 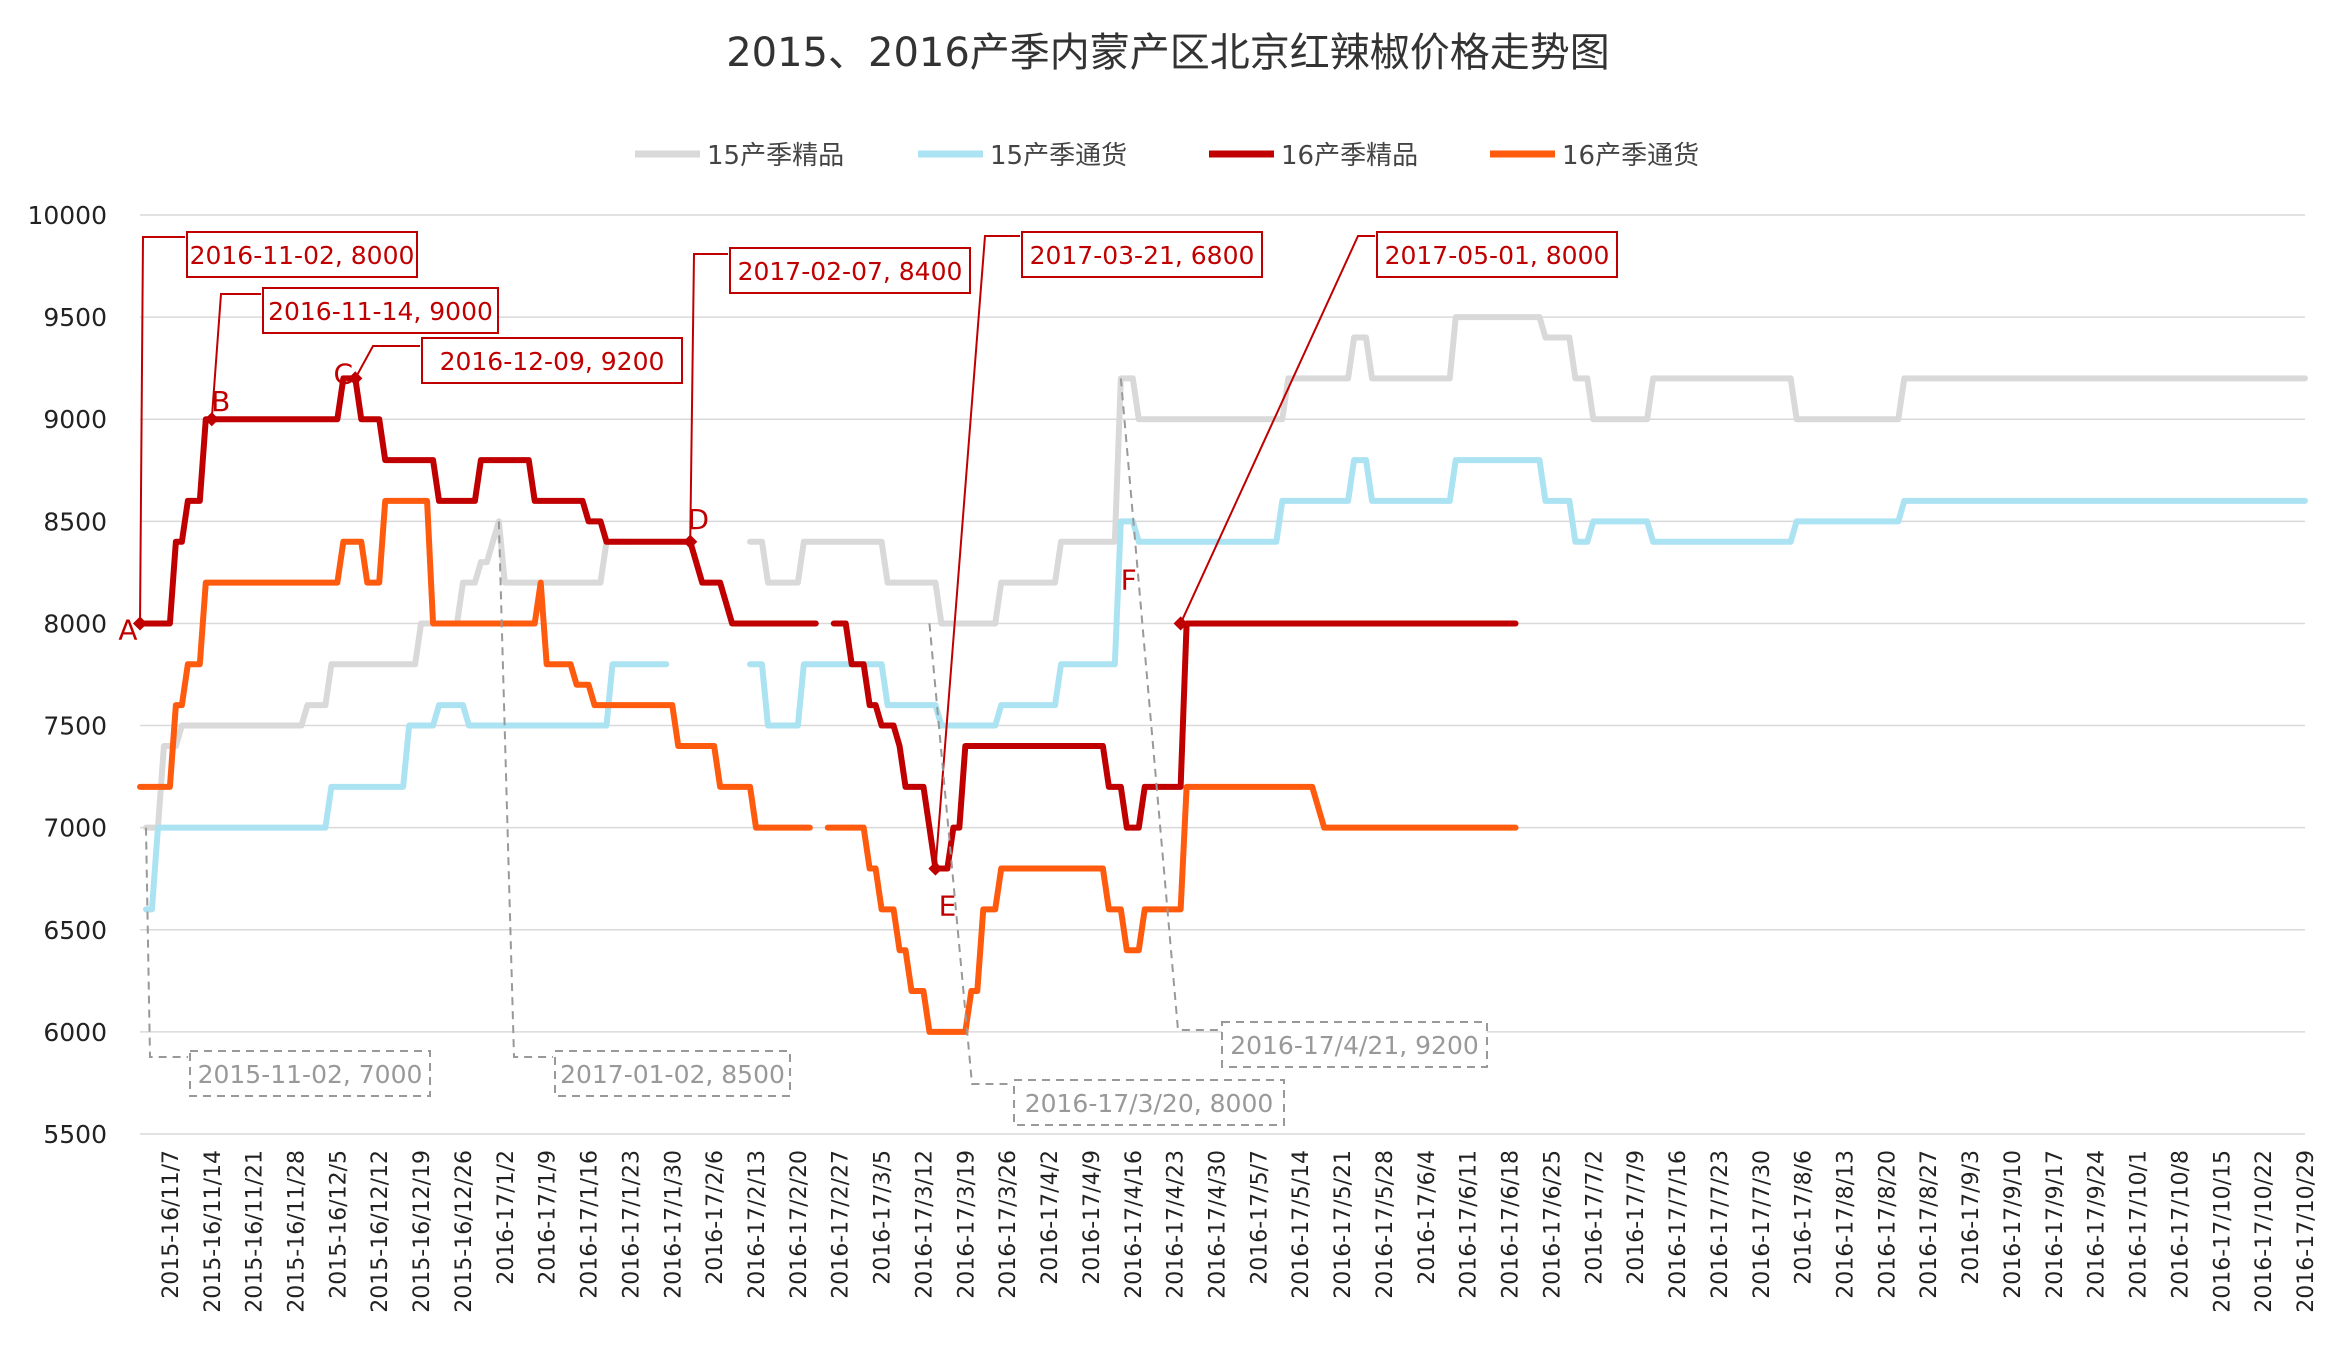 What do you see at coordinates (948, 906) in the screenshot?
I see `annotation-letter: E` at bounding box center [948, 906].